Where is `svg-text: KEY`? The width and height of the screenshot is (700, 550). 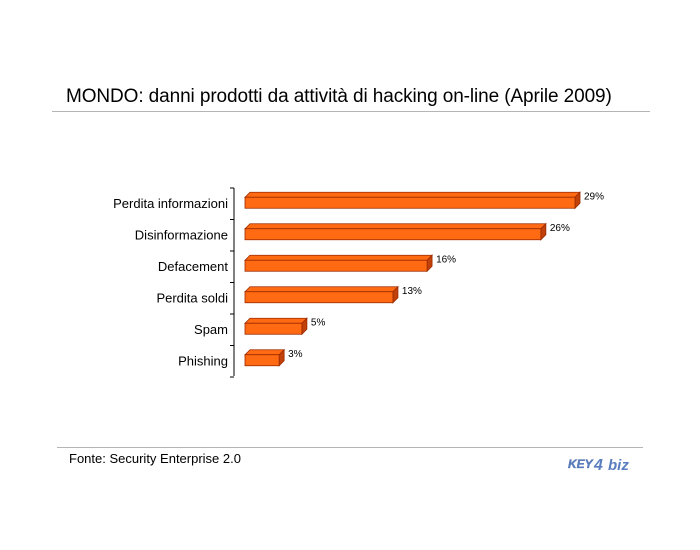
svg-text: KEY is located at coordinates (581, 464).